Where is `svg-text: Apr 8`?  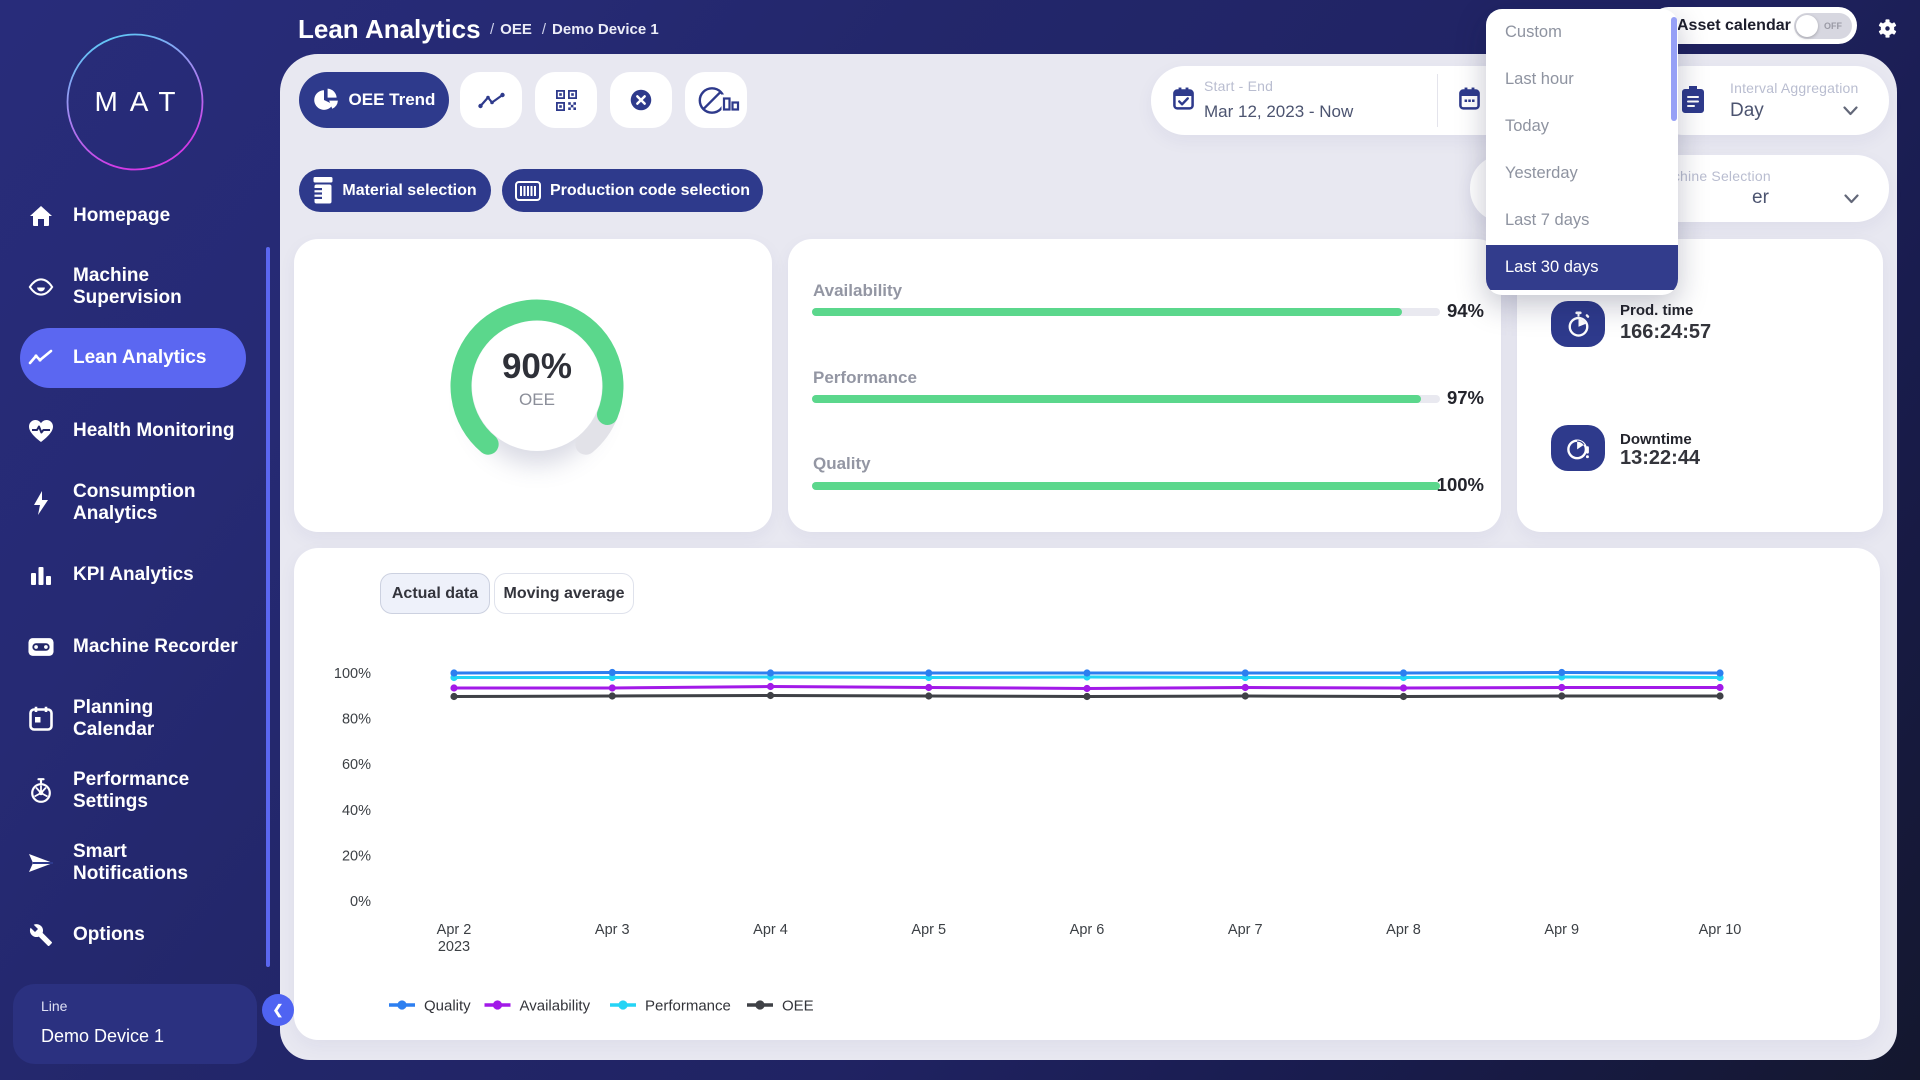 svg-text: Apr 8 is located at coordinates (1403, 930).